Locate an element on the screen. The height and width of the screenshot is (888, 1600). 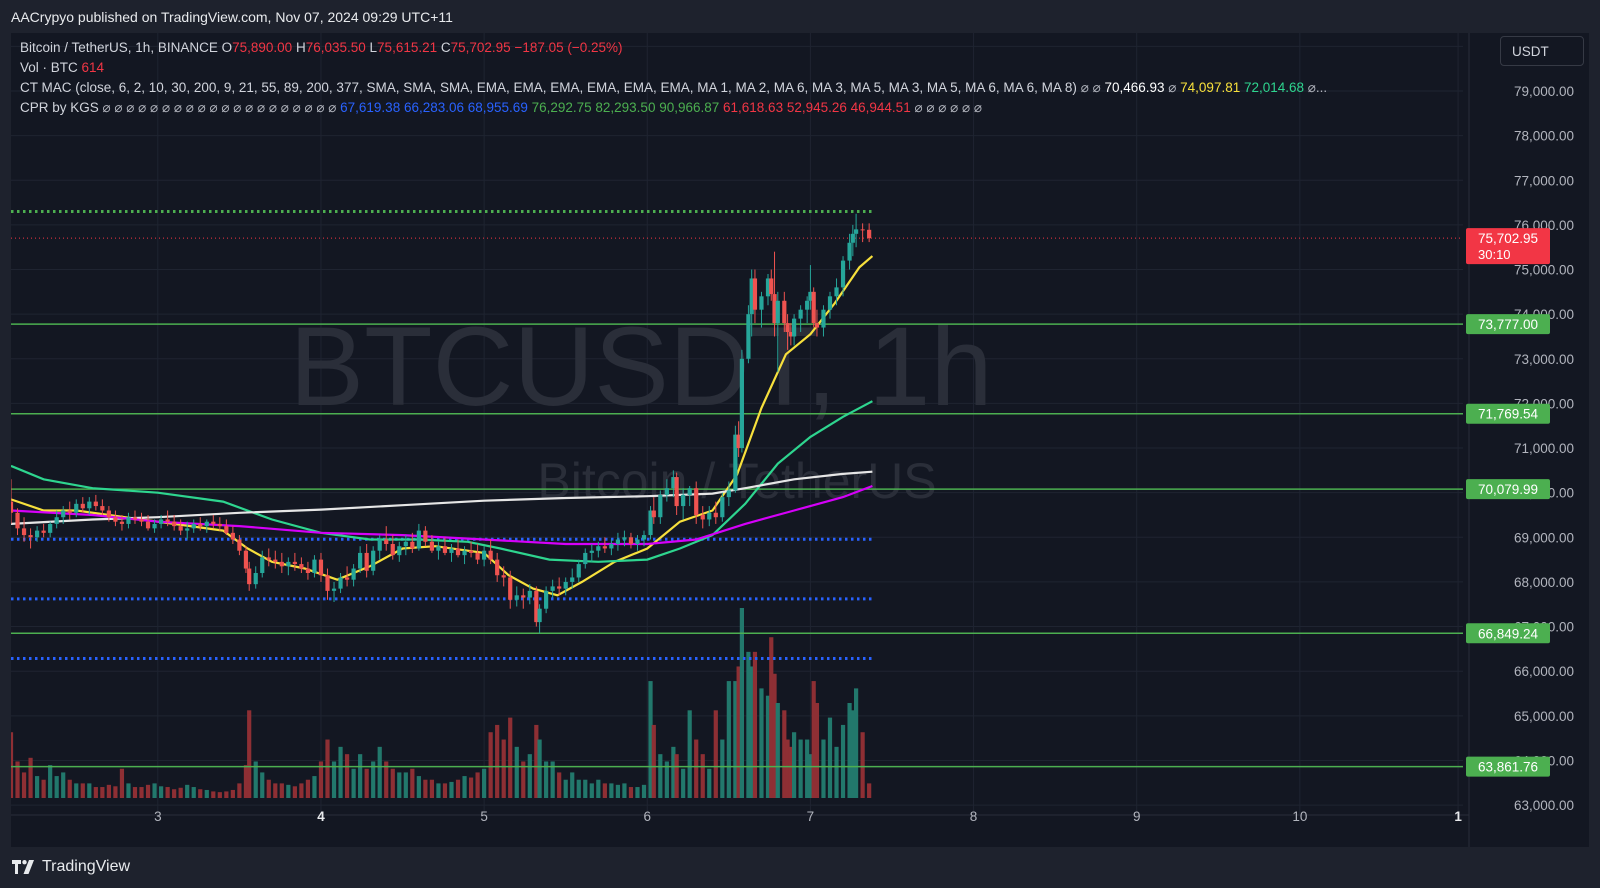
price-unit-button: USDT is located at coordinates (1542, 51).